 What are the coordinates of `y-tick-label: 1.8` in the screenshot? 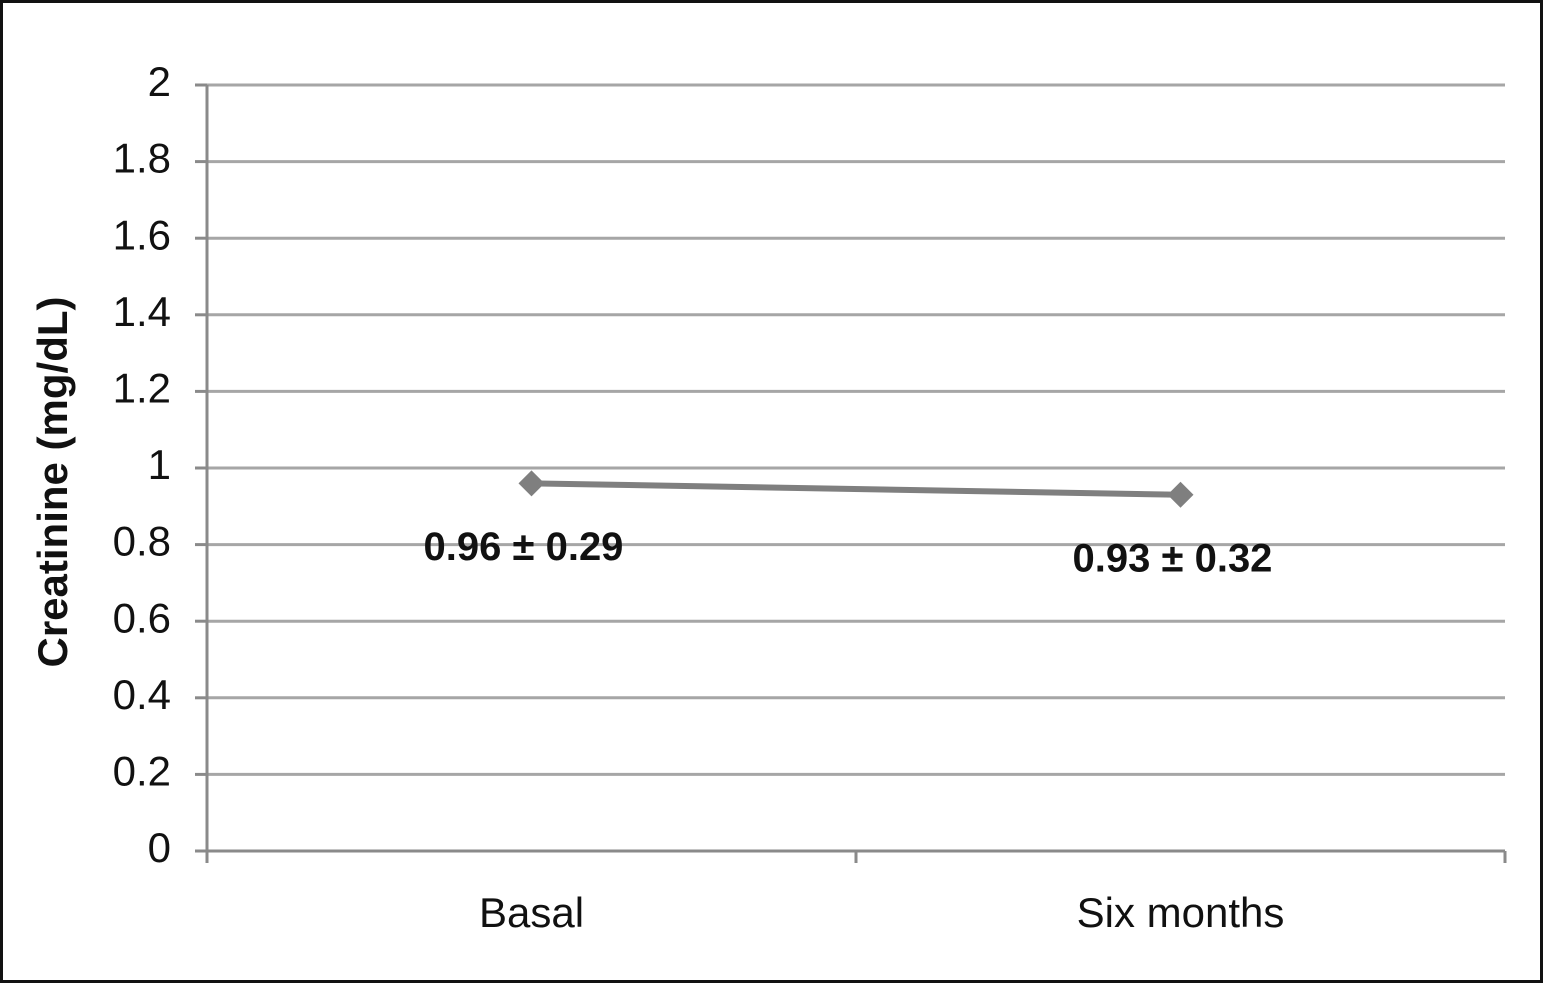 It's located at (142, 158).